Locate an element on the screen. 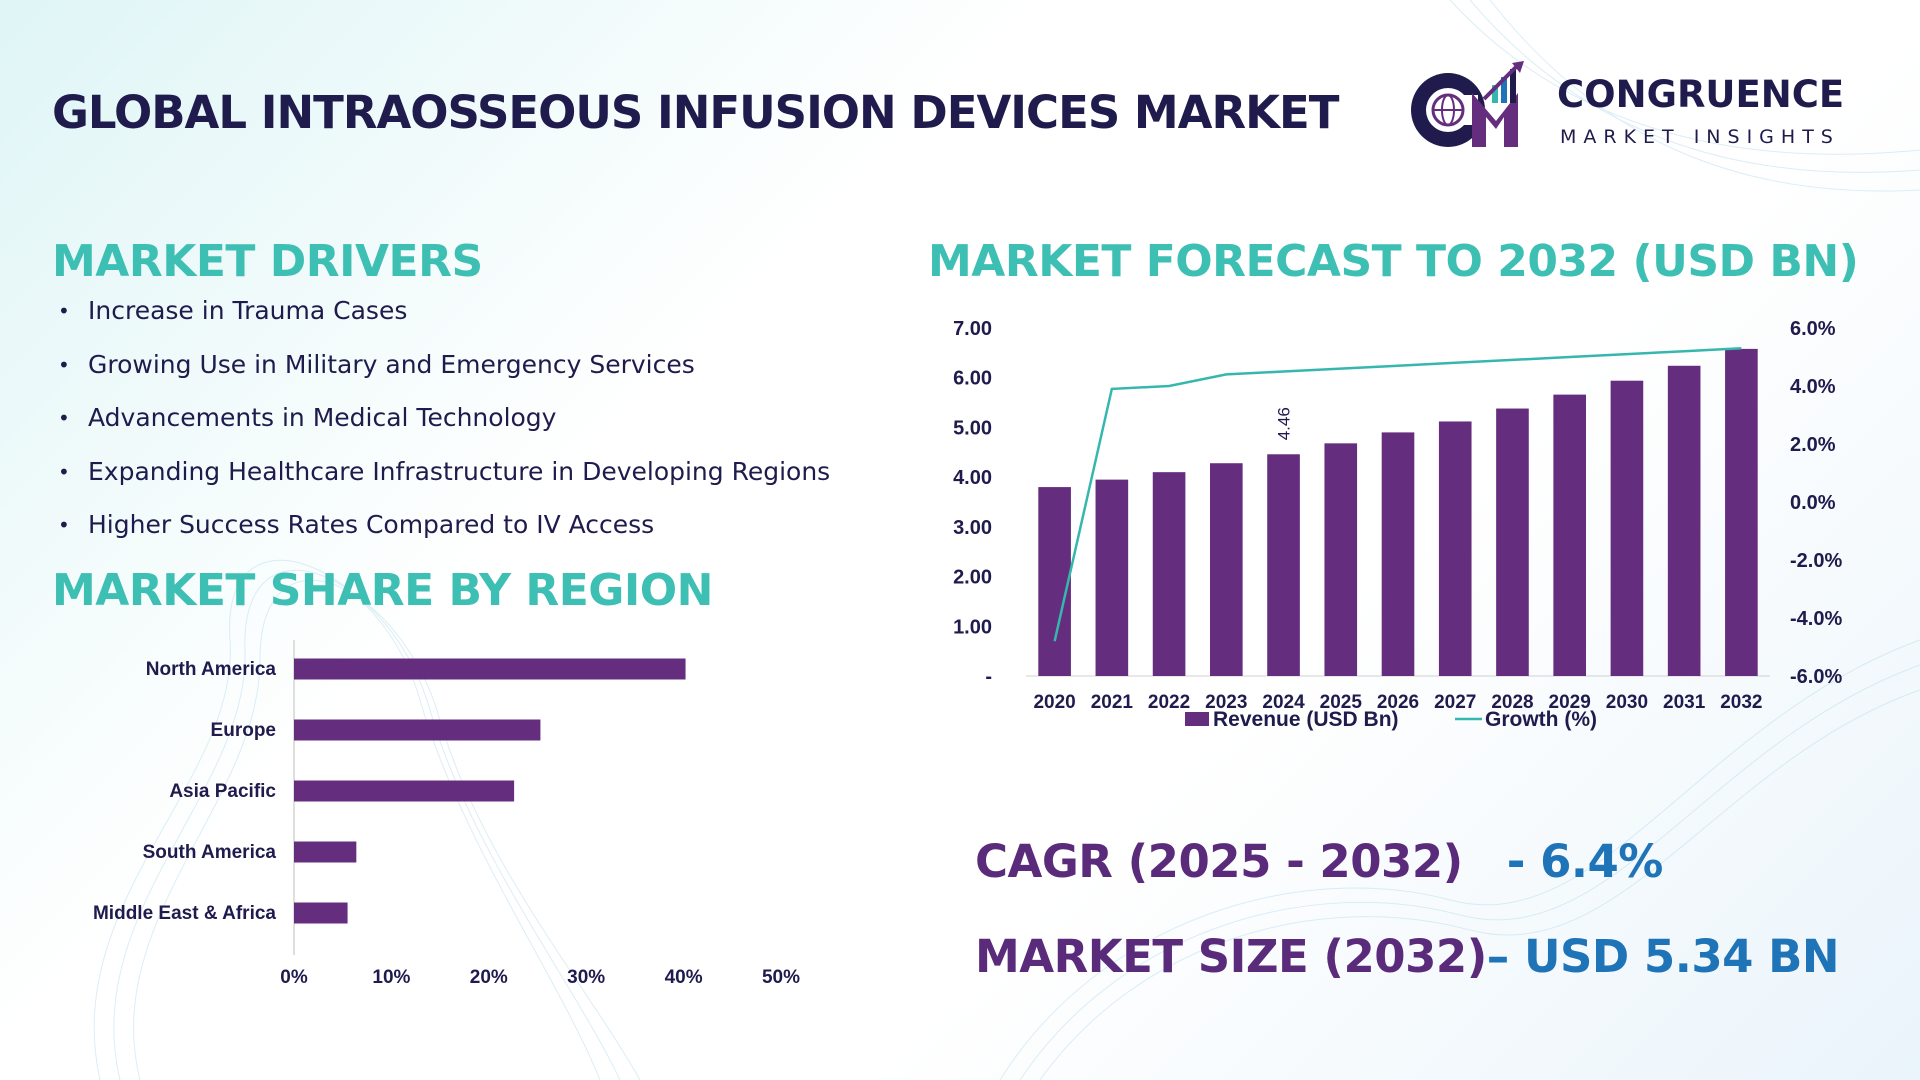 This screenshot has height=1080, width=1920. category-label: Asia Pacific is located at coordinates (222, 791).